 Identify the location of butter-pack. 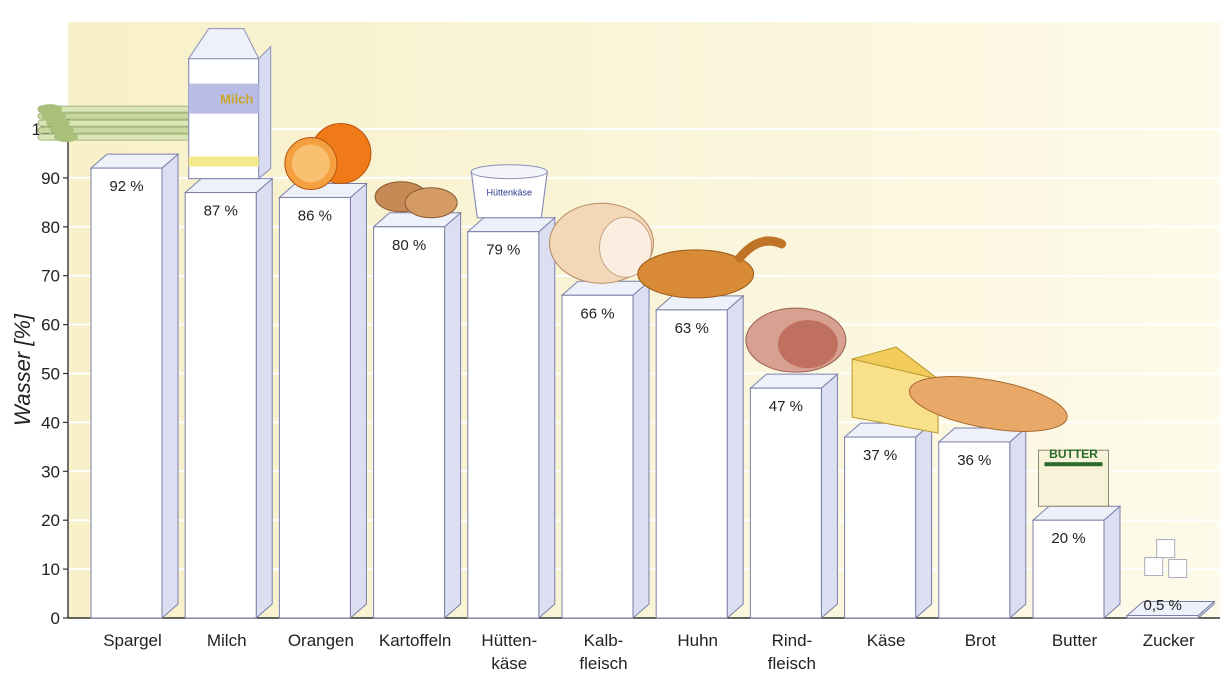
(1073, 478).